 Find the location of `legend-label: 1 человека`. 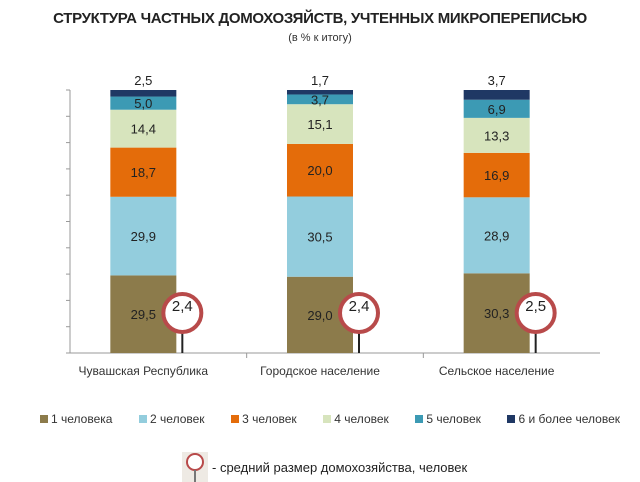

legend-label: 1 человека is located at coordinates (82, 419).